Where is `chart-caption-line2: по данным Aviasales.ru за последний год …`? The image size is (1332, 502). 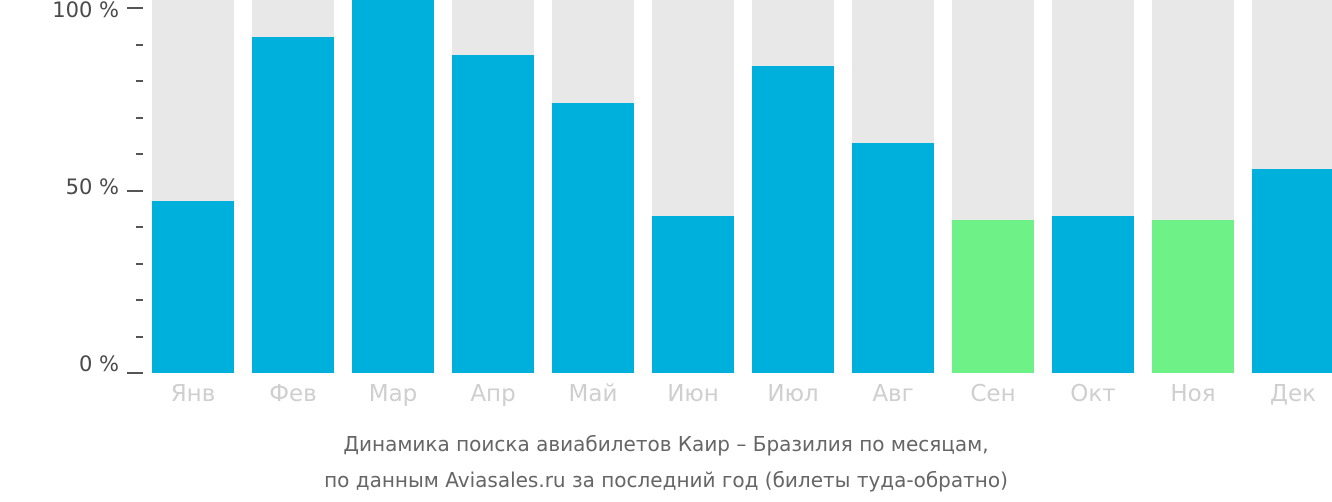 chart-caption-line2: по данным Aviasales.ru за последний год … is located at coordinates (666, 480).